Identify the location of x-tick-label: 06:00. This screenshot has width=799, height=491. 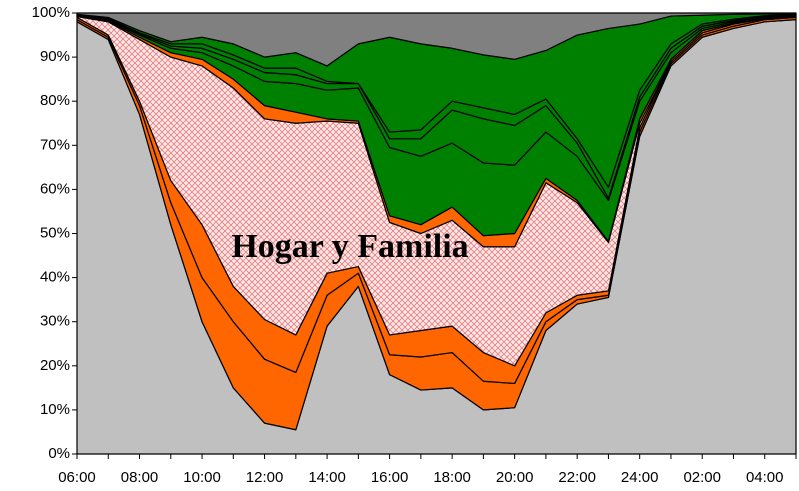
(77, 477).